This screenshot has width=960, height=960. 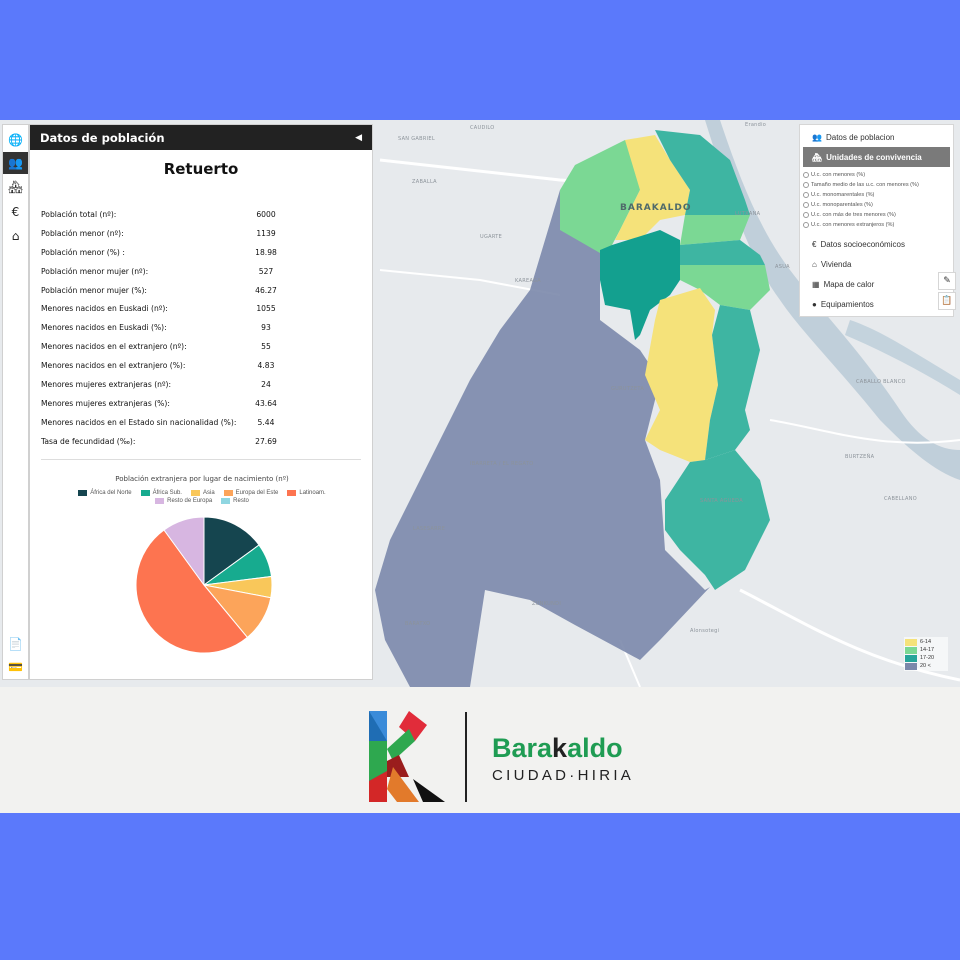 I want to click on id-card-icon: 💳, so click(x=15, y=667).